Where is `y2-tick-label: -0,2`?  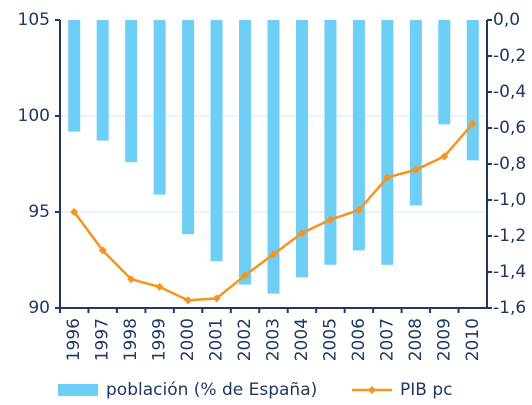 y2-tick-label: -0,2 is located at coordinates (509, 56).